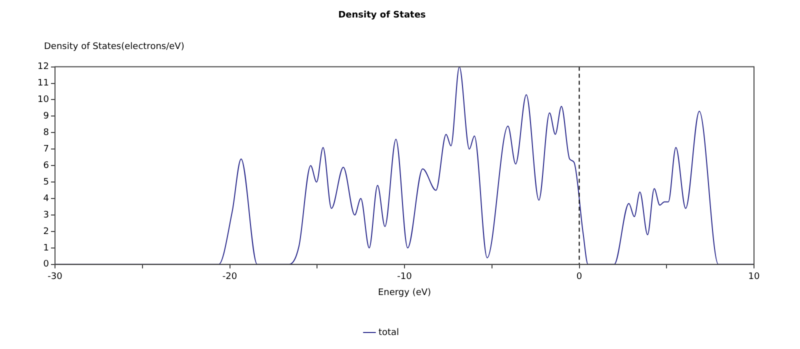  What do you see at coordinates (43, 83) in the screenshot?
I see `y-tick-label: 11` at bounding box center [43, 83].